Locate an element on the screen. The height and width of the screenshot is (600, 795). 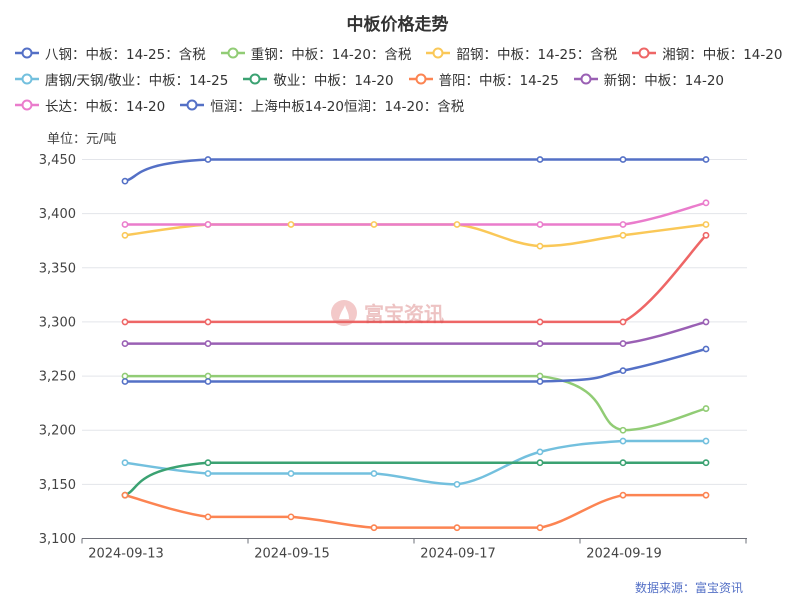
legend-label: 恒润：上海中板14-20恒润：14-20：含税 is located at coordinates (337, 107).